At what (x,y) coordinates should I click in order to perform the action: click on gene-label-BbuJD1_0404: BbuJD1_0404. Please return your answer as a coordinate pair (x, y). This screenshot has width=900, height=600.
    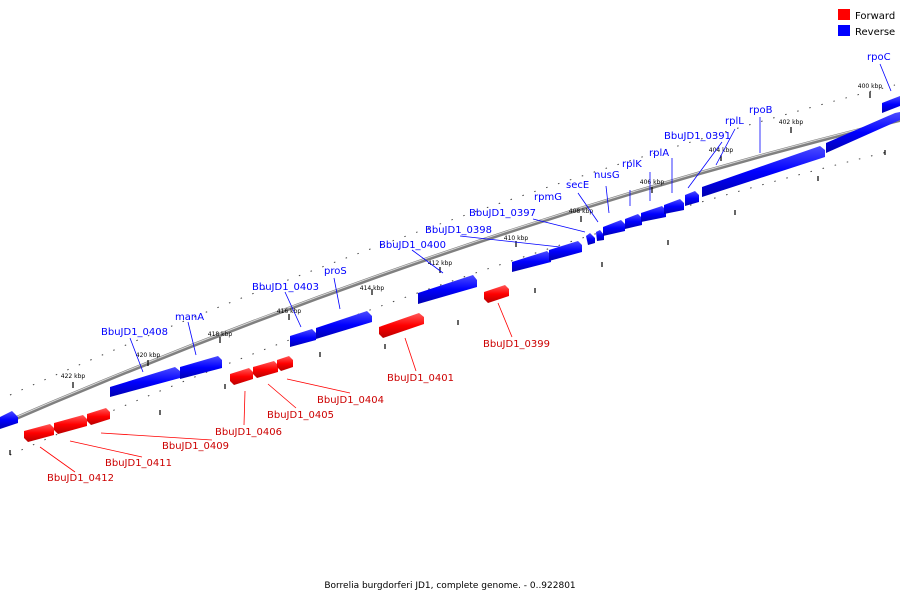
    Looking at the image, I should click on (350, 400).